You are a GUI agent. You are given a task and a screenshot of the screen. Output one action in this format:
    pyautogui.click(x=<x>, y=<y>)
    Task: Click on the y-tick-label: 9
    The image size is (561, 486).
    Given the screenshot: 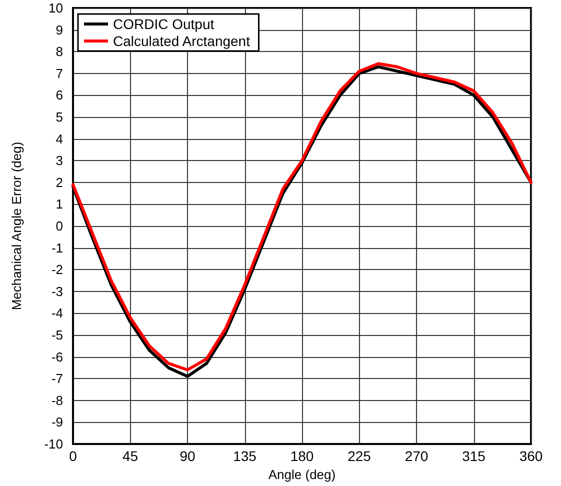 What is the action you would take?
    pyautogui.click(x=59, y=30)
    